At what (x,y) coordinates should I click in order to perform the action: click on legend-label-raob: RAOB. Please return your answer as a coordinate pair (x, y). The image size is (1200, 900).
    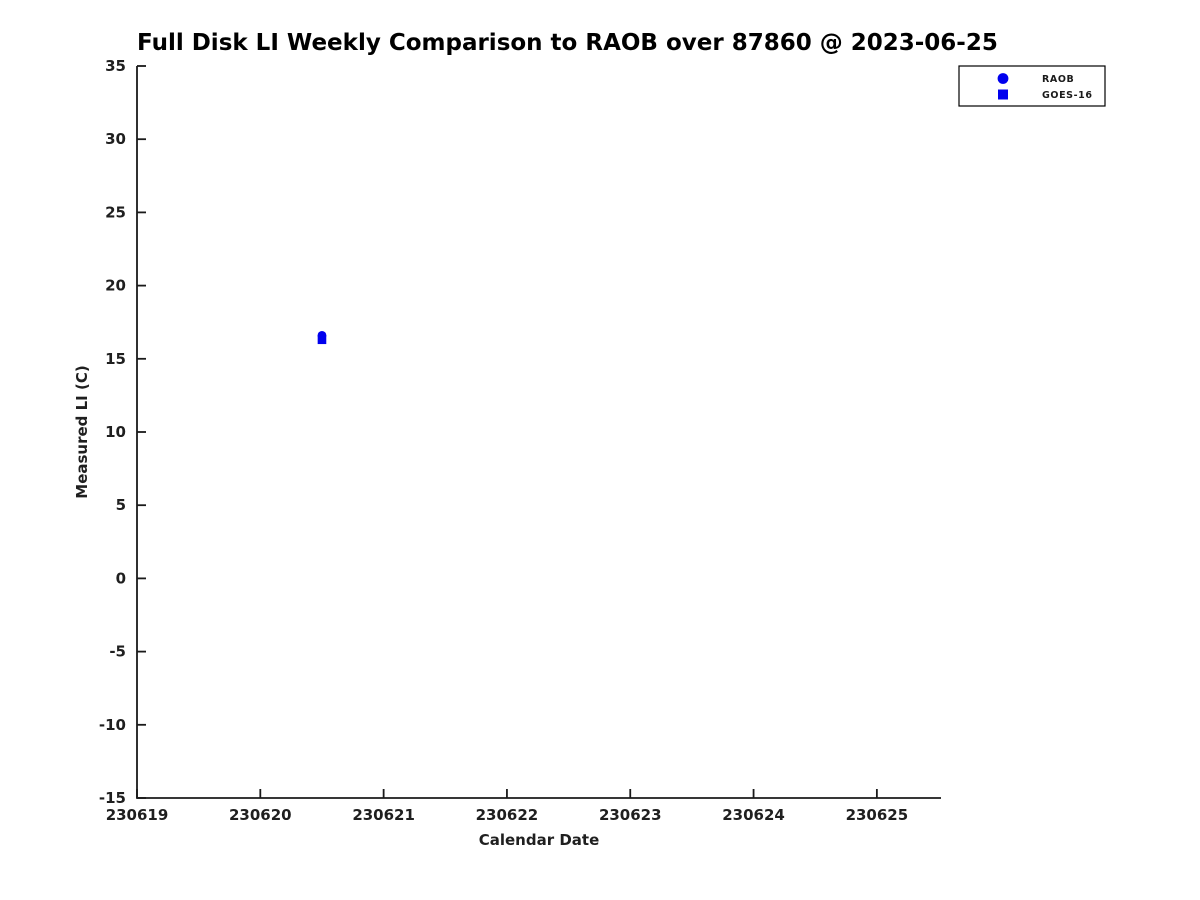
    Looking at the image, I should click on (1058, 79).